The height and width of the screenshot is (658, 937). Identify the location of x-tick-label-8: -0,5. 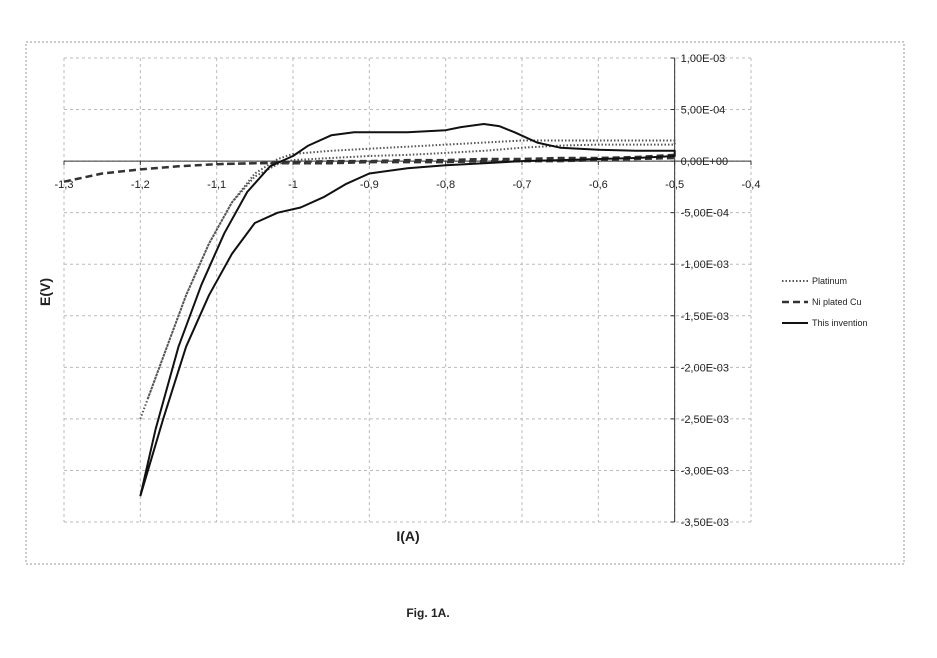
(674, 185).